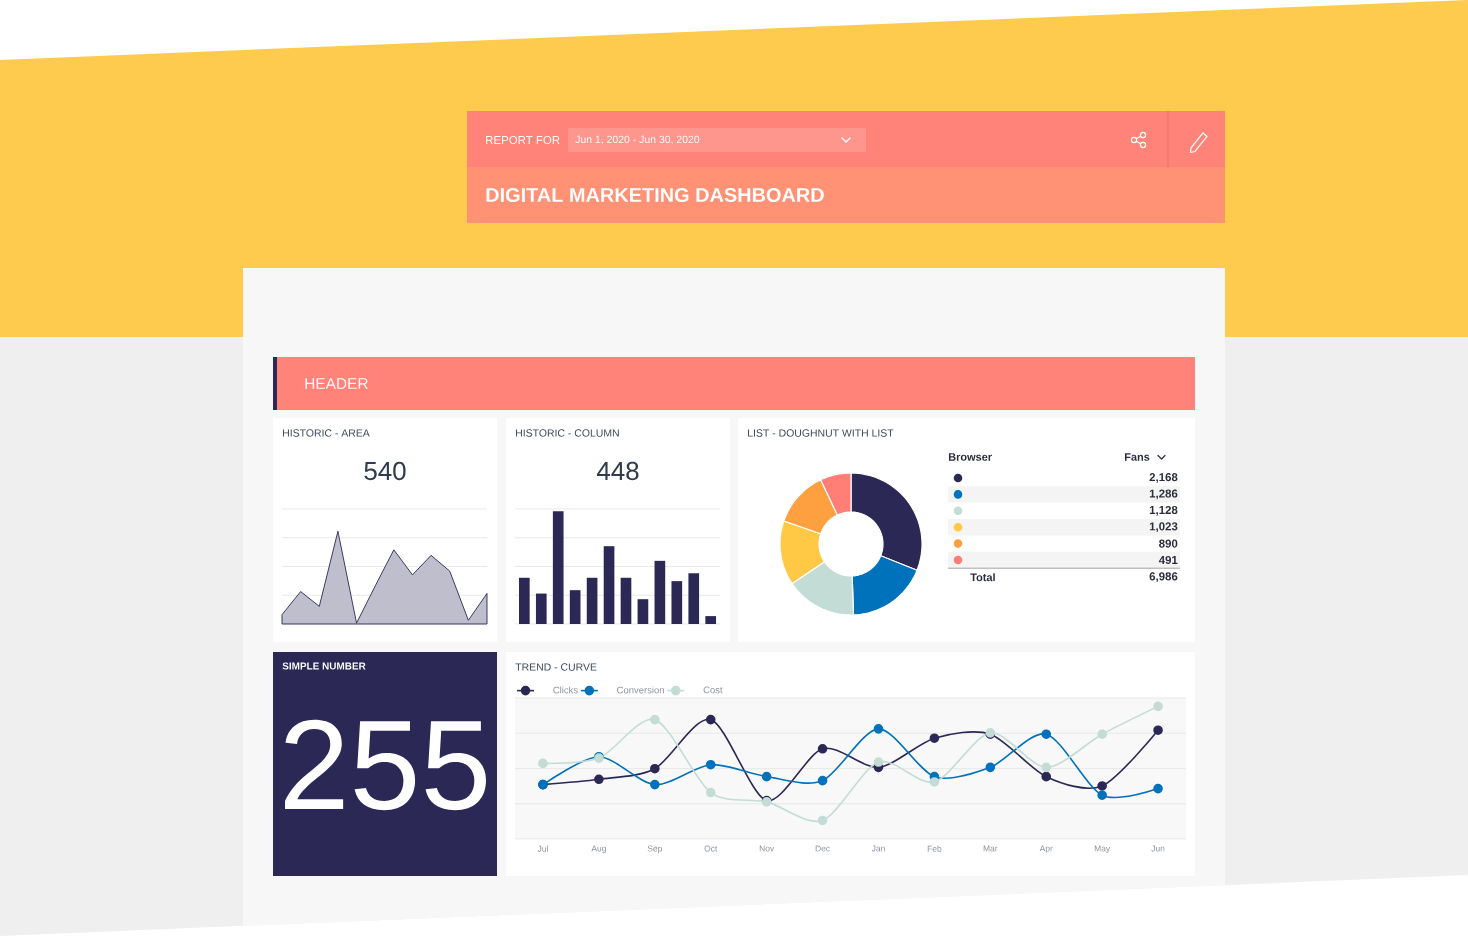 This screenshot has width=1468, height=936. What do you see at coordinates (711, 848) in the screenshot?
I see `x-tick-label: Oct` at bounding box center [711, 848].